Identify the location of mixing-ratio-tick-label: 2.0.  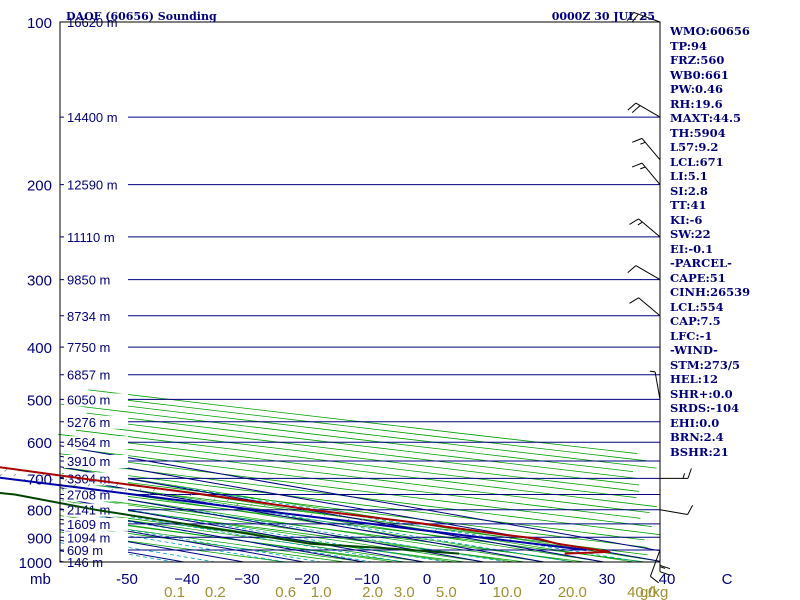
(372, 592).